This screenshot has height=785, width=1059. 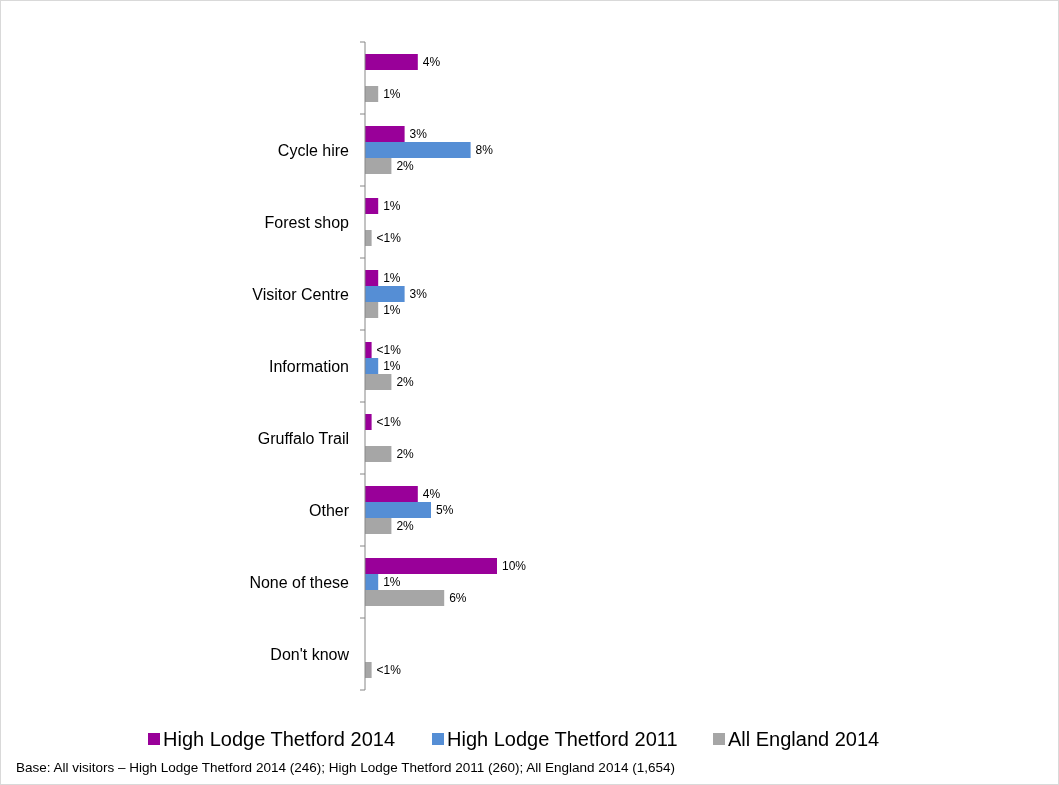 I want to click on y-tick-label: Other, so click(x=329, y=510).